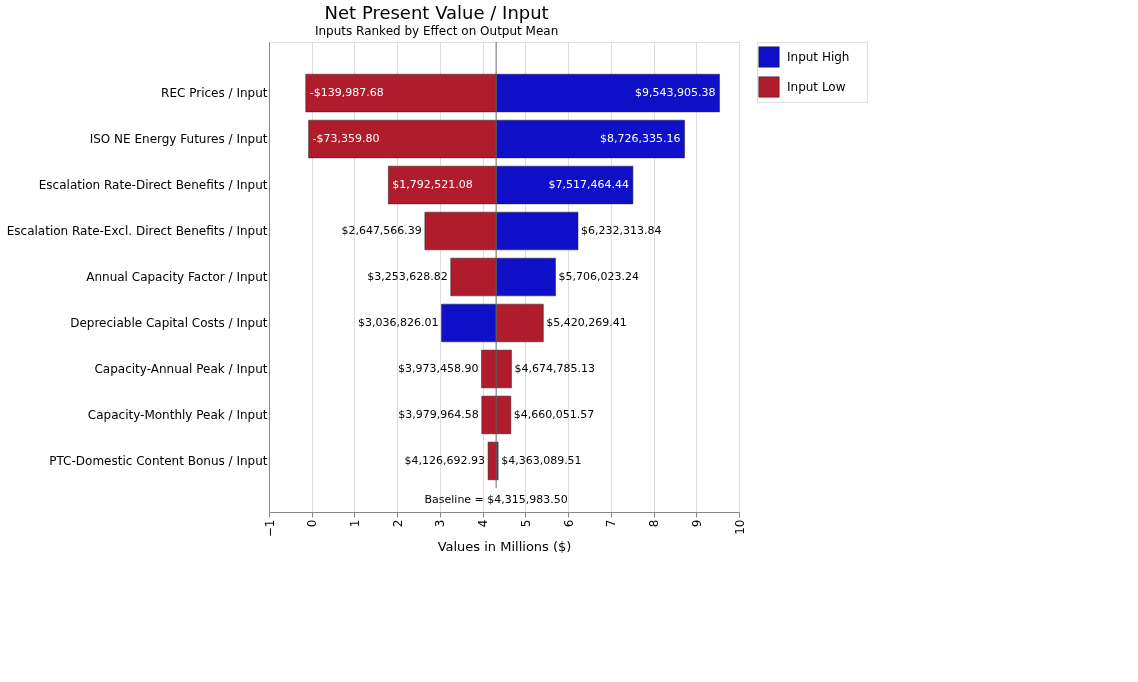 The width and height of the screenshot is (1138, 682). I want to click on y-tick-label: Escalation Rate-Direct Benefits / Input, so click(153, 185).